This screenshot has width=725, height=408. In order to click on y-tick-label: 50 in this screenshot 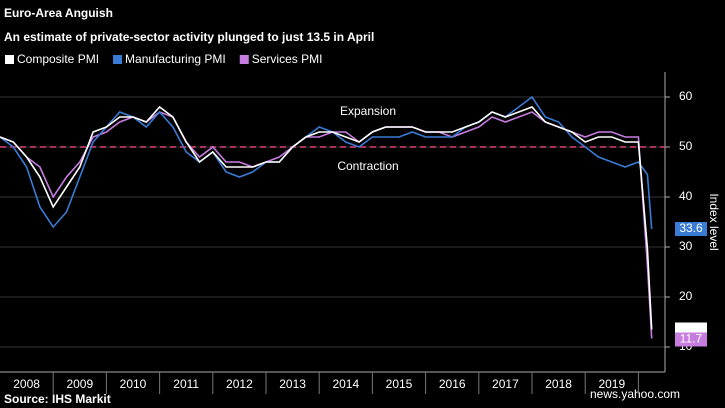, I will do `click(686, 146)`.